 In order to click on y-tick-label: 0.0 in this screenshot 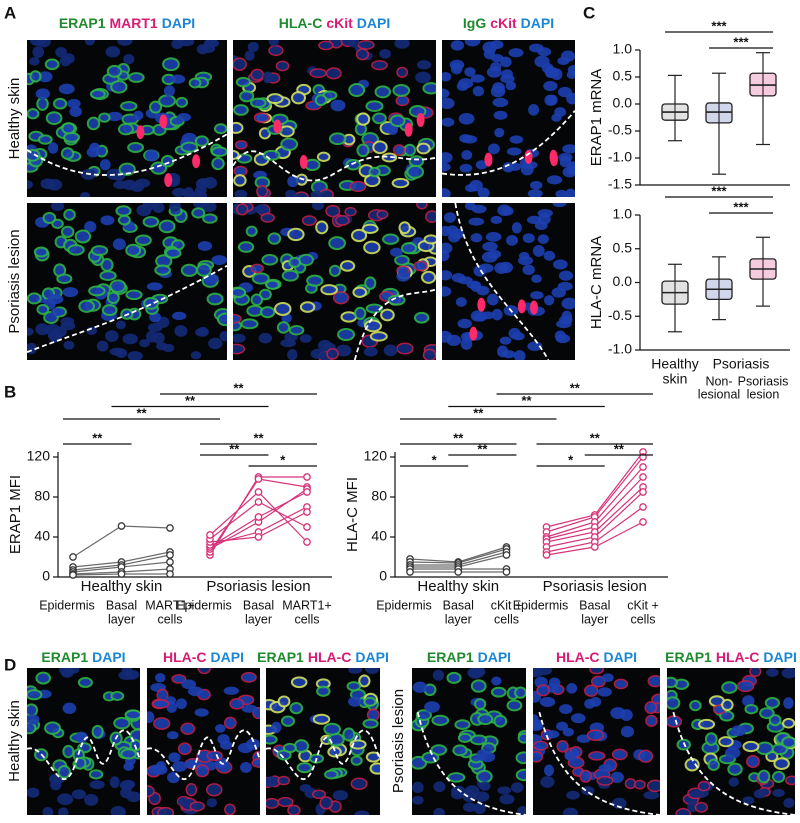, I will do `click(623, 281)`.